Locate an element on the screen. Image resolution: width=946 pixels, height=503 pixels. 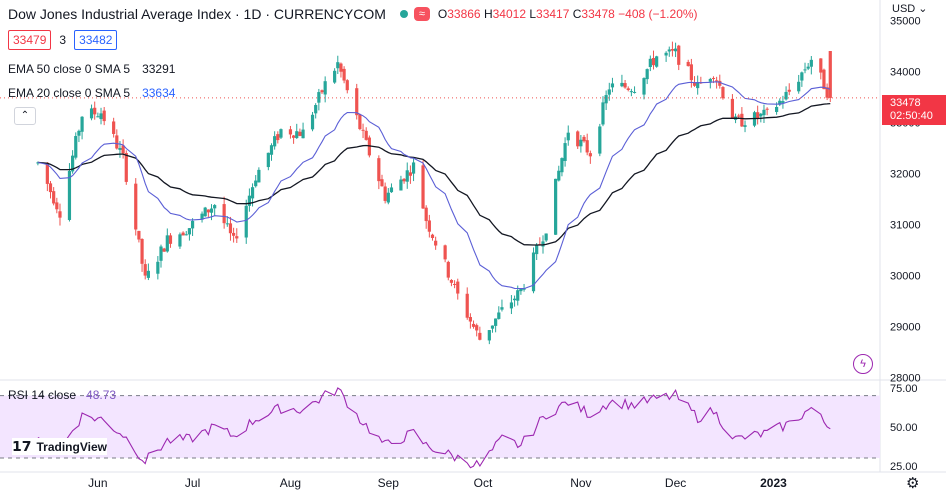
indicator-ema20: EMA 20 close 0 SMA 5 33634 is located at coordinates (91, 93).